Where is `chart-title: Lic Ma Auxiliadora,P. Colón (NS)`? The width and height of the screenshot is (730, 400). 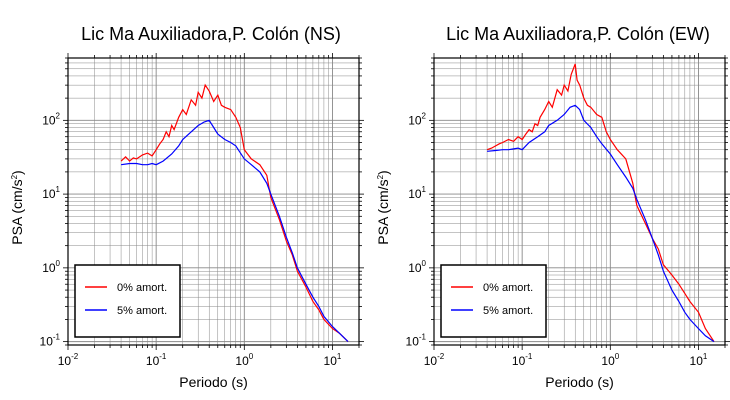
chart-title: Lic Ma Auxiliadora,P. Colón (NS) is located at coordinates (211, 34).